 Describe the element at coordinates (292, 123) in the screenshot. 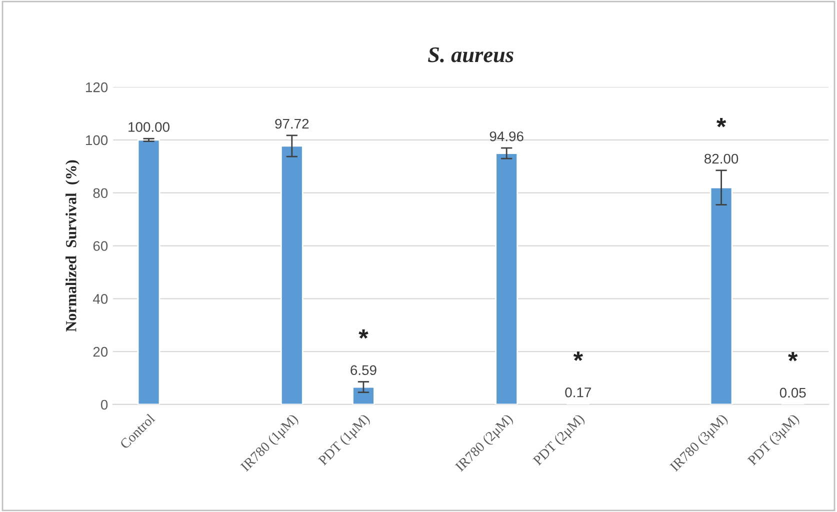

I see `data-label: 97.72` at that location.